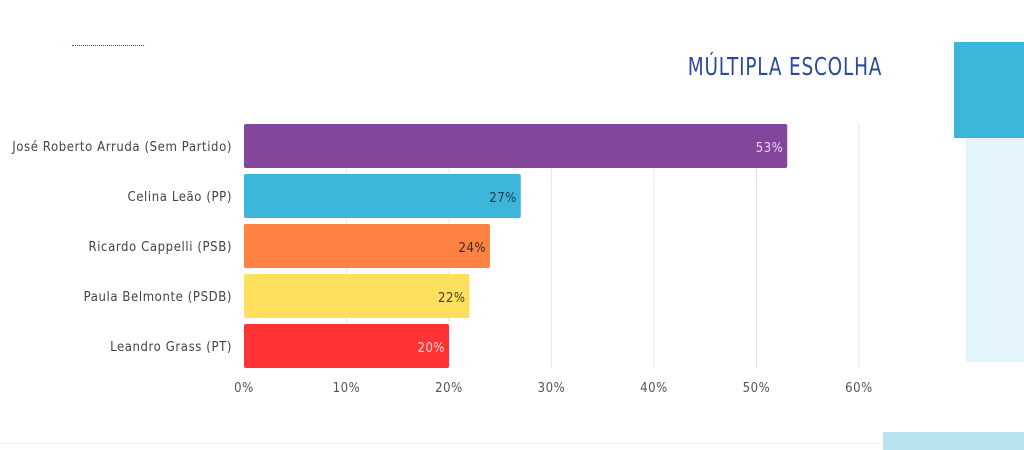 Image resolution: width=1024 pixels, height=450 pixels. What do you see at coordinates (995, 250) in the screenshot?
I see `light-panel-decoration` at bounding box center [995, 250].